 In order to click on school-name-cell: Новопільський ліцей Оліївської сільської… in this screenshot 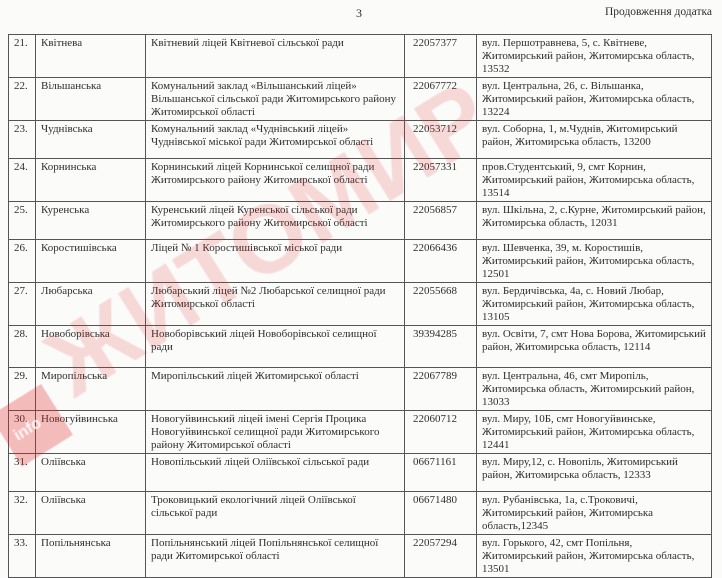, I will do `click(275, 472)`.